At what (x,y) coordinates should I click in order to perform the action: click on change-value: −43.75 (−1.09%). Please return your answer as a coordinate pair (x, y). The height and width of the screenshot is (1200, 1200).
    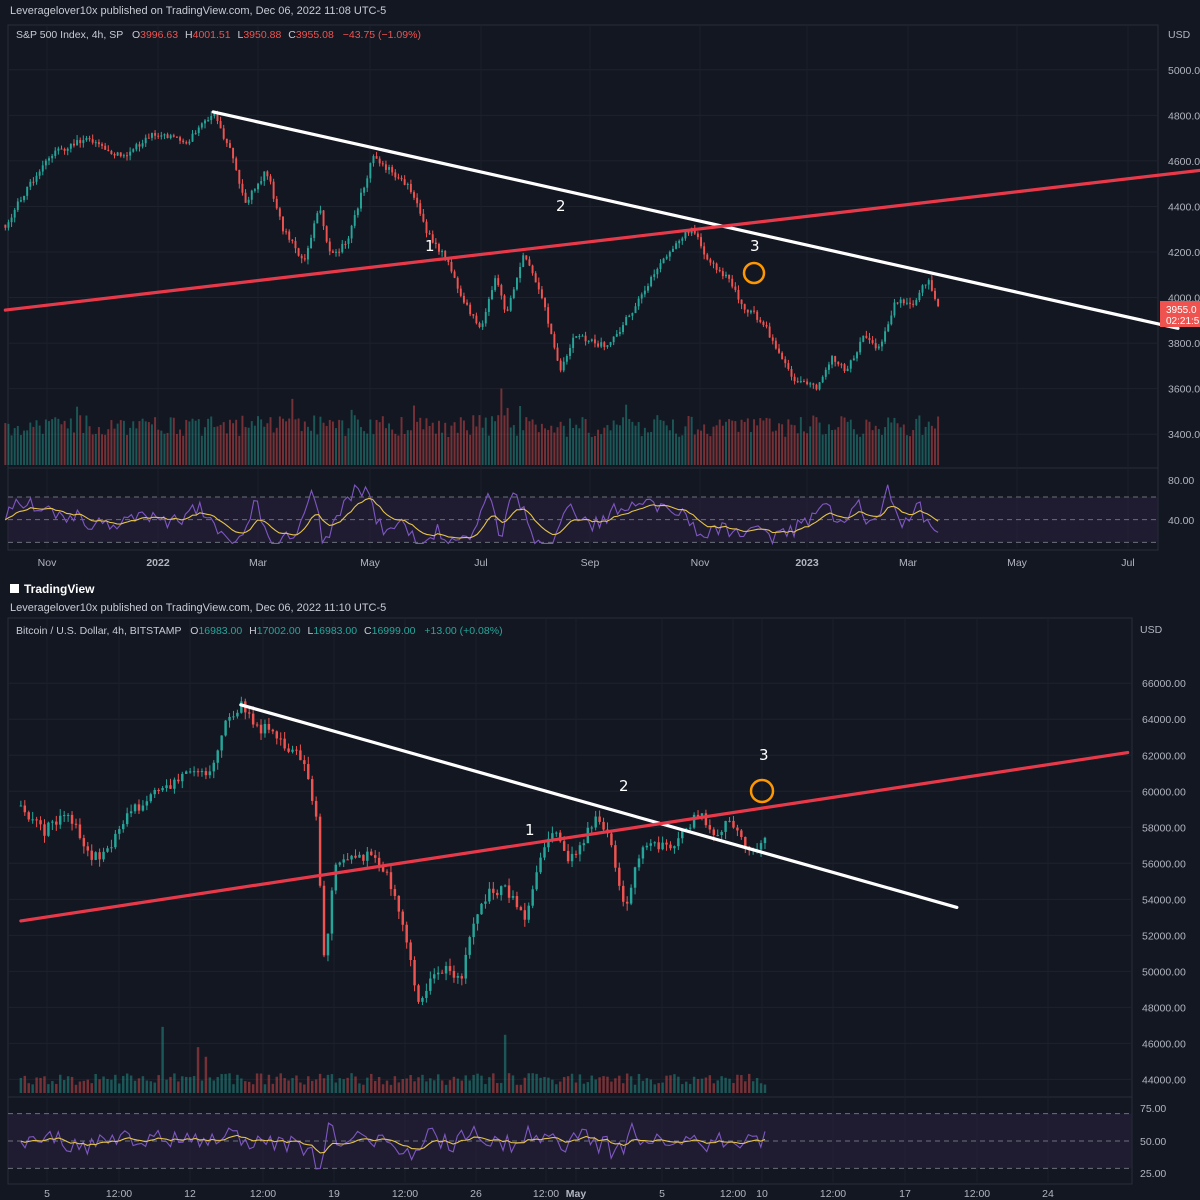
    Looking at the image, I should click on (382, 35).